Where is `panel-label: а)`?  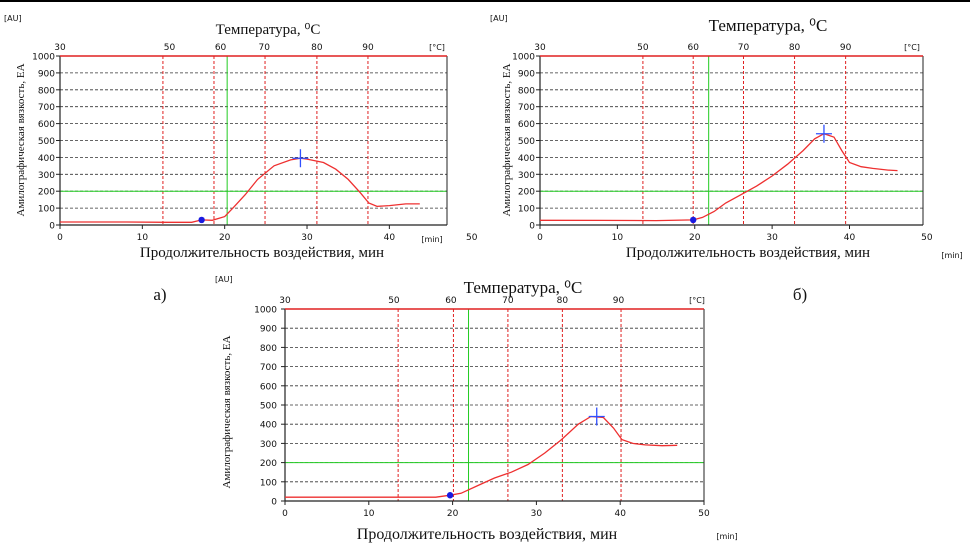
panel-label: а) is located at coordinates (159, 294).